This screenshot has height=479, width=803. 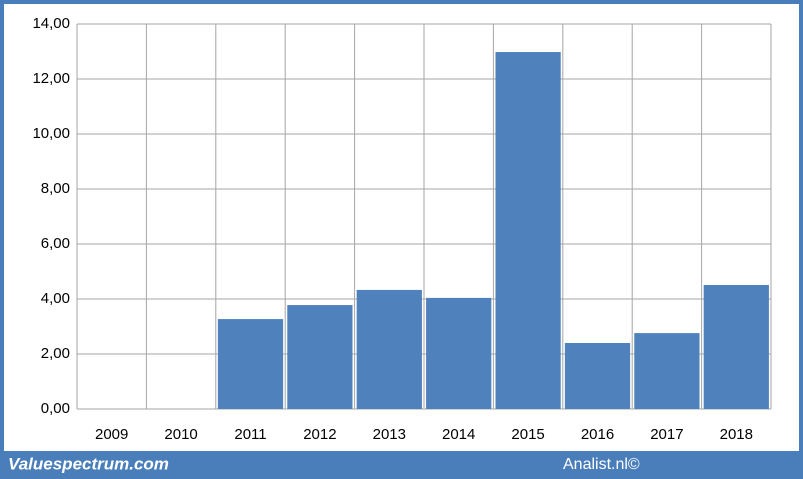 I want to click on x-tick-label: 2011, so click(x=250, y=434).